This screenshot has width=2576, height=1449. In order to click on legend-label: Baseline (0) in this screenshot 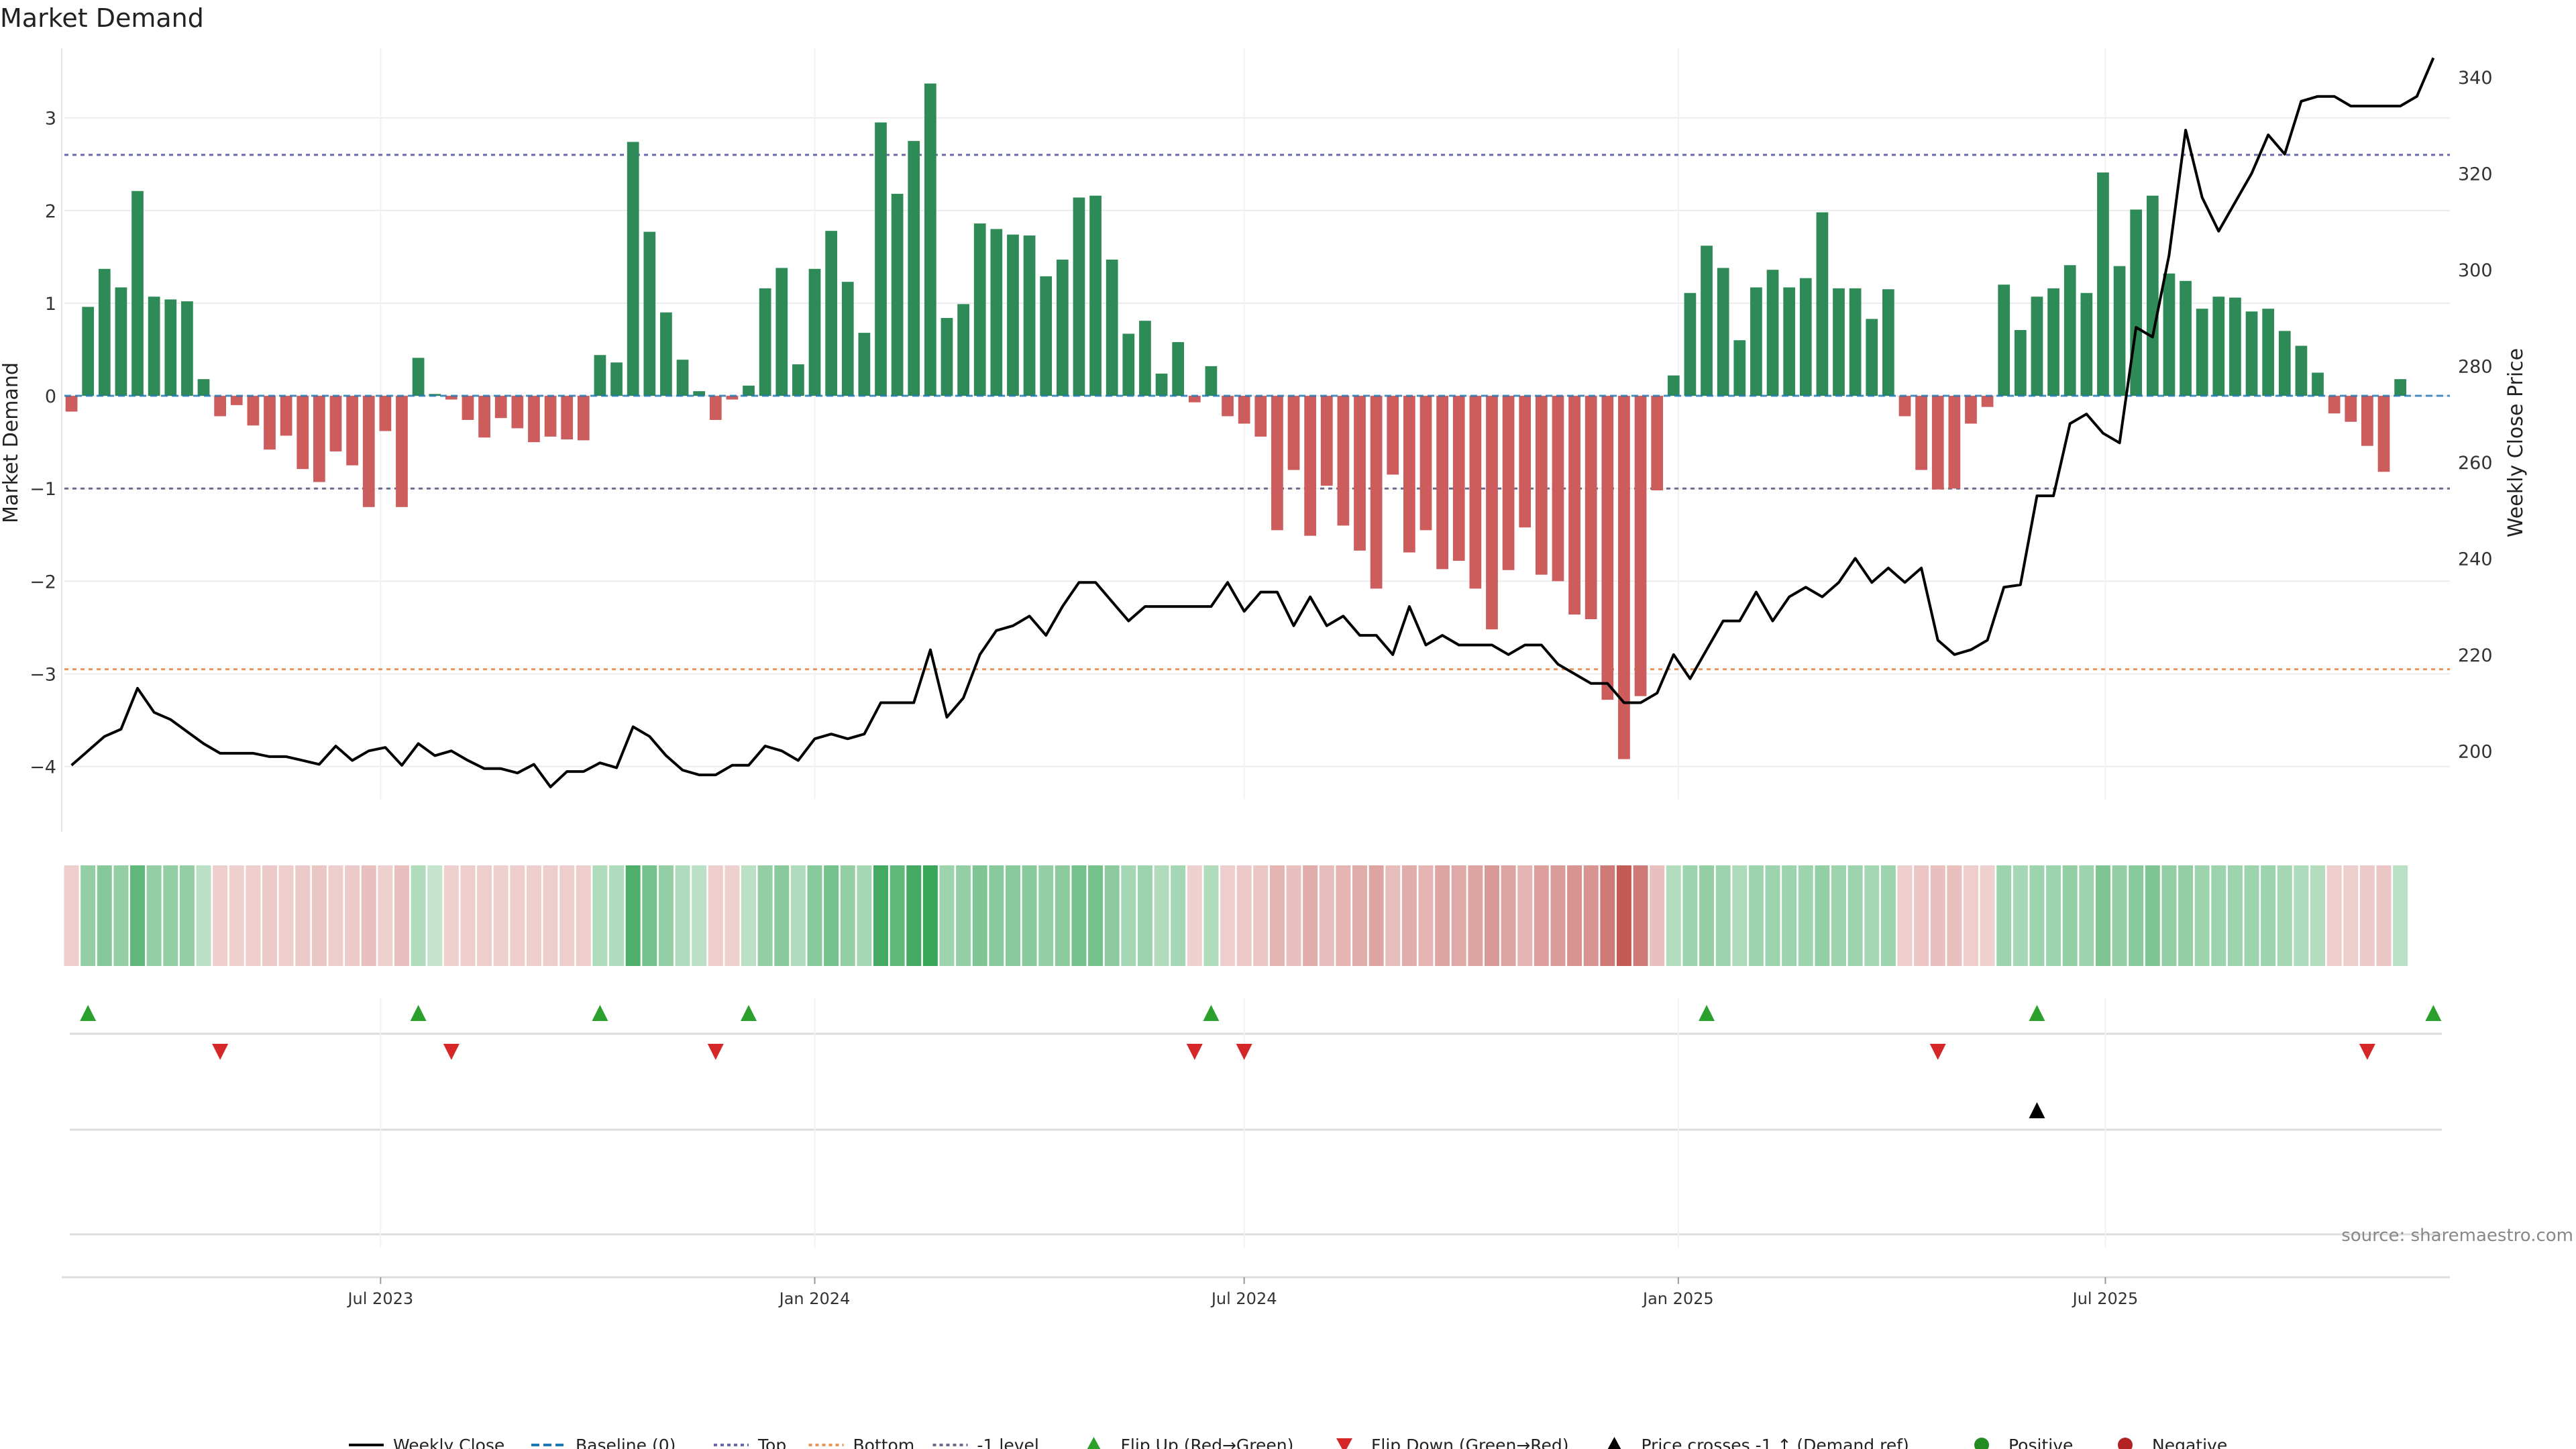, I will do `click(626, 1442)`.